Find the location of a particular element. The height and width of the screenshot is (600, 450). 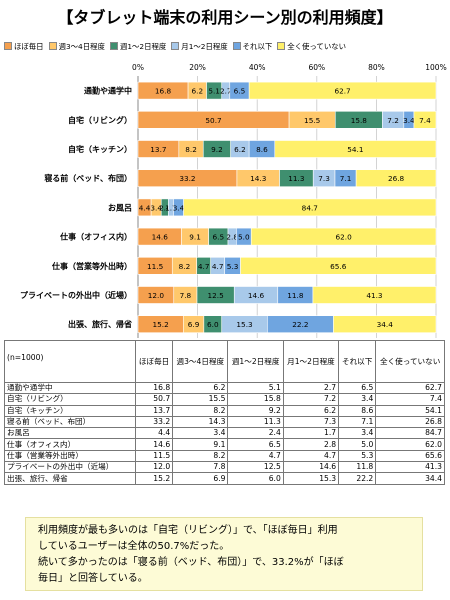

category-label: 自宅（リビング） is located at coordinates (100, 120).